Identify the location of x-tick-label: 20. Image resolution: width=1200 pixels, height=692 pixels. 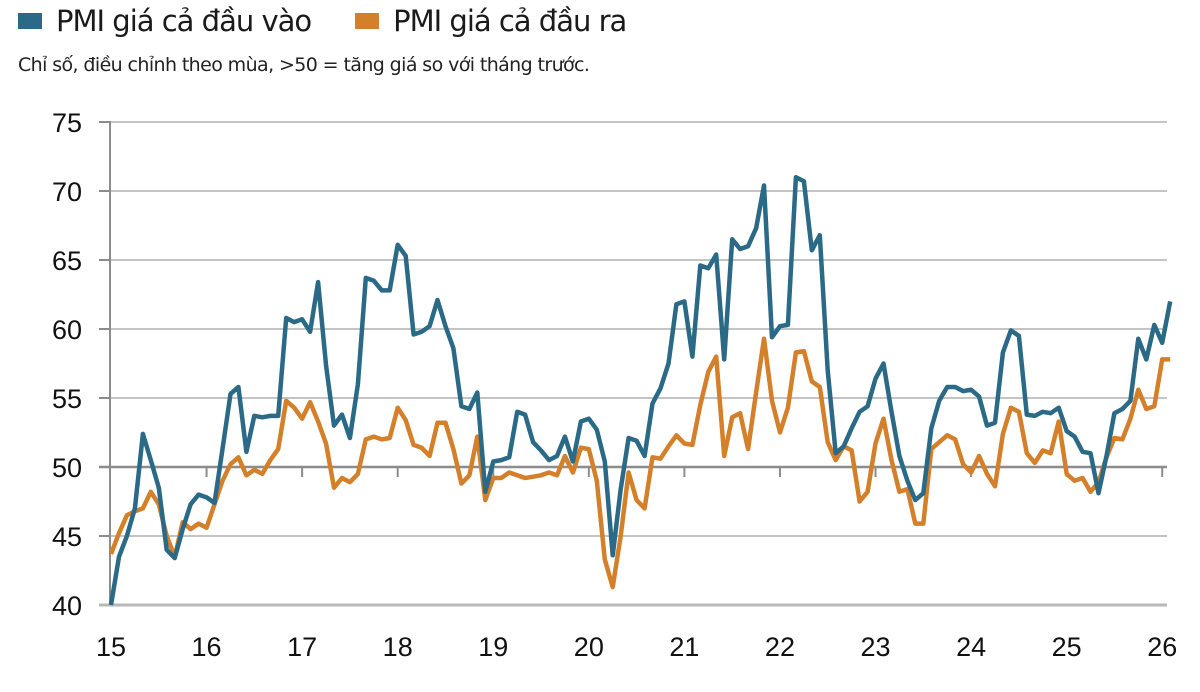
(589, 647).